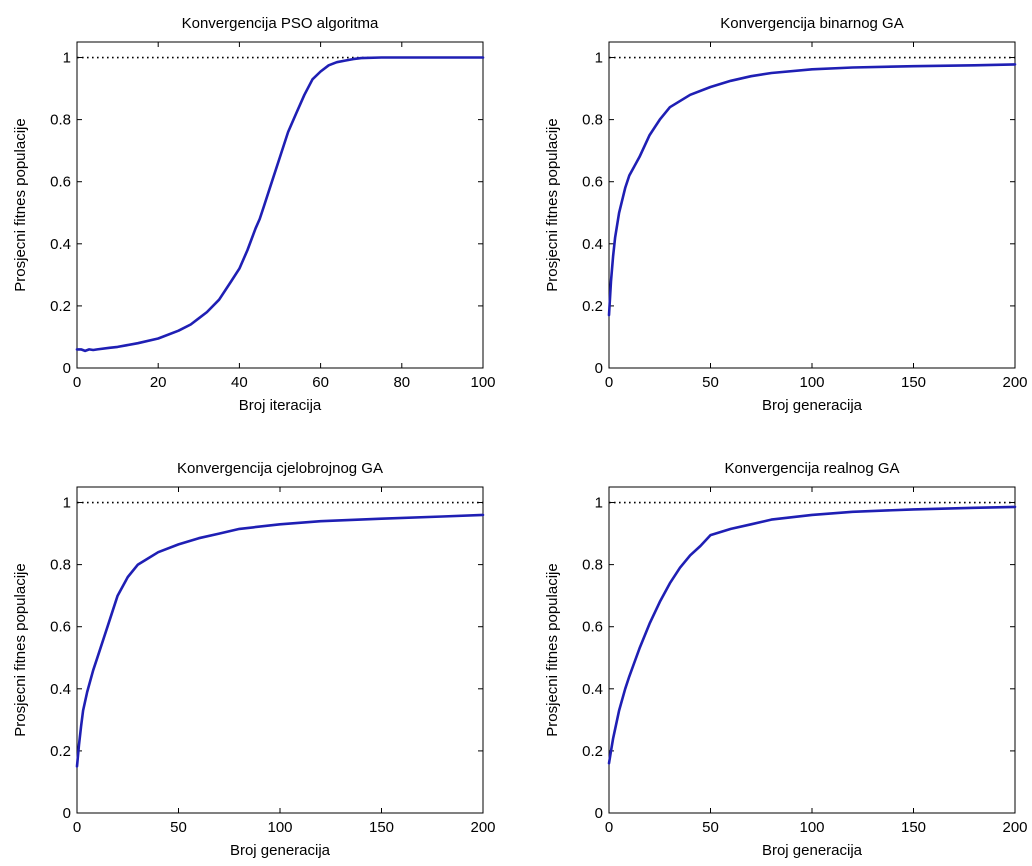  I want to click on x-tick-label: 40, so click(239, 382).